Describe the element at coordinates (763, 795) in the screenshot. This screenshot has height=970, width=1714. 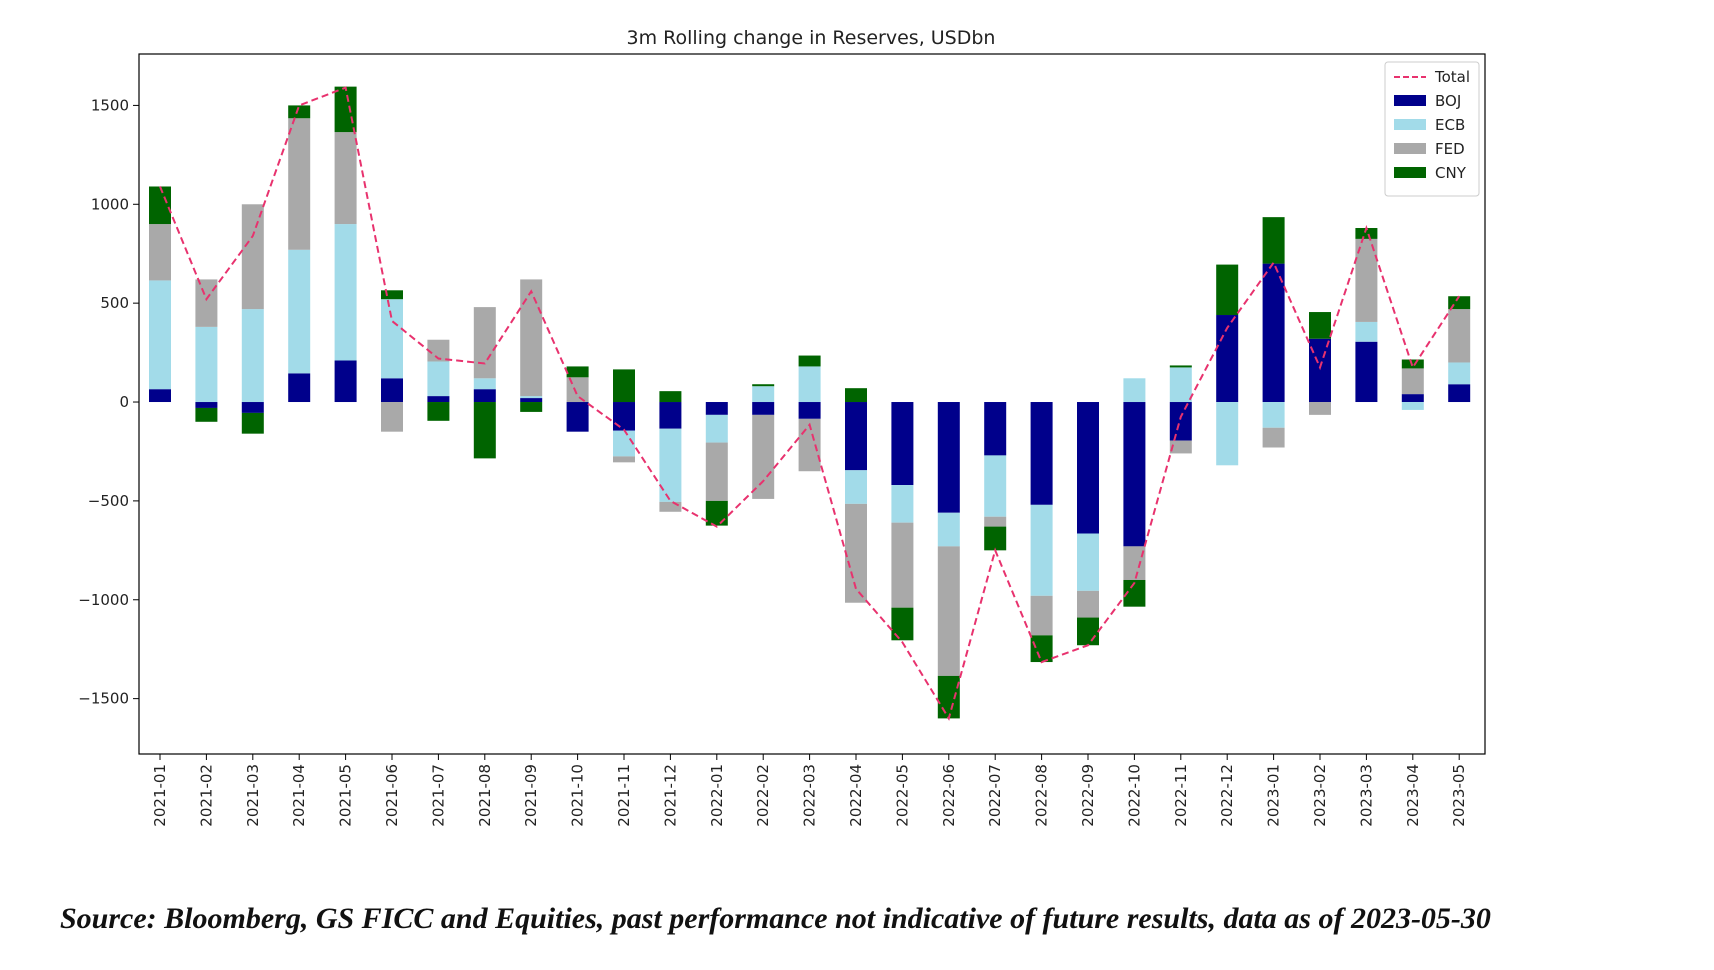
I see `x-tick-label: 2022-02` at that location.